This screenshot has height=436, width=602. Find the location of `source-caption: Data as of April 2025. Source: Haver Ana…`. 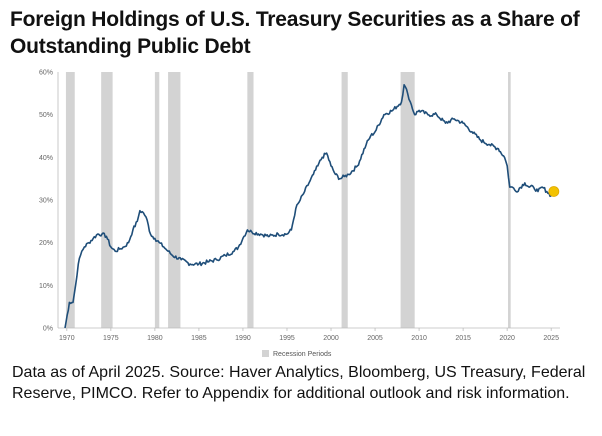

source-caption: Data as of April 2025. Source: Haver Ana… is located at coordinates (299, 383).